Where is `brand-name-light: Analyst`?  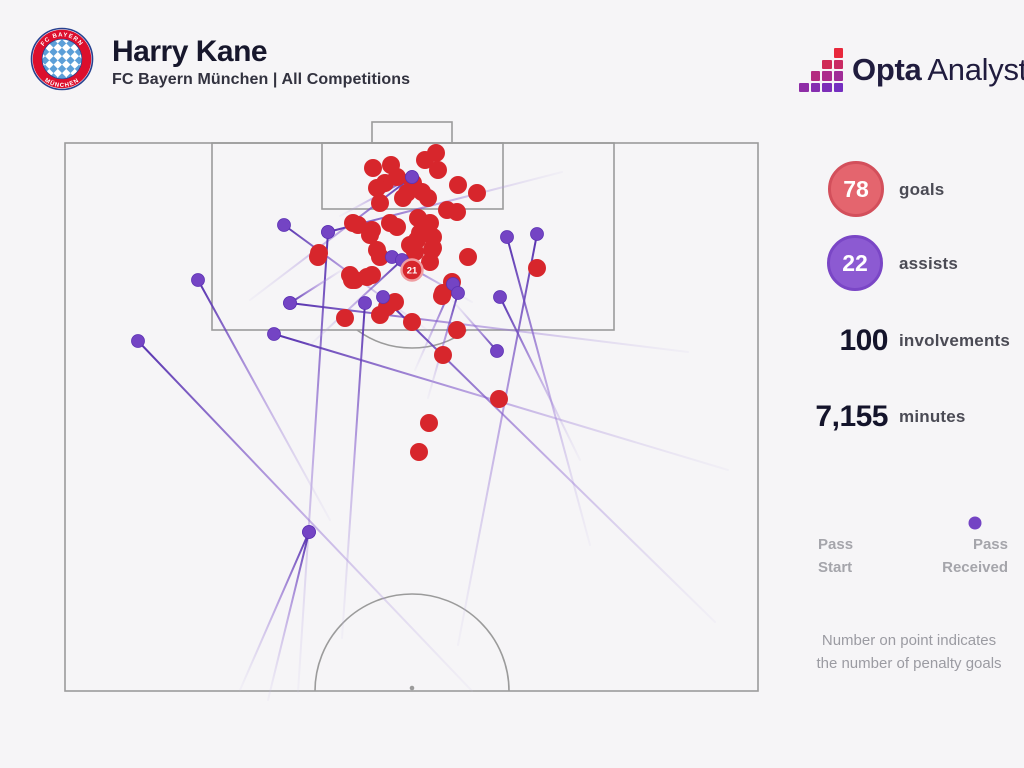 brand-name-light: Analyst is located at coordinates (975, 69).